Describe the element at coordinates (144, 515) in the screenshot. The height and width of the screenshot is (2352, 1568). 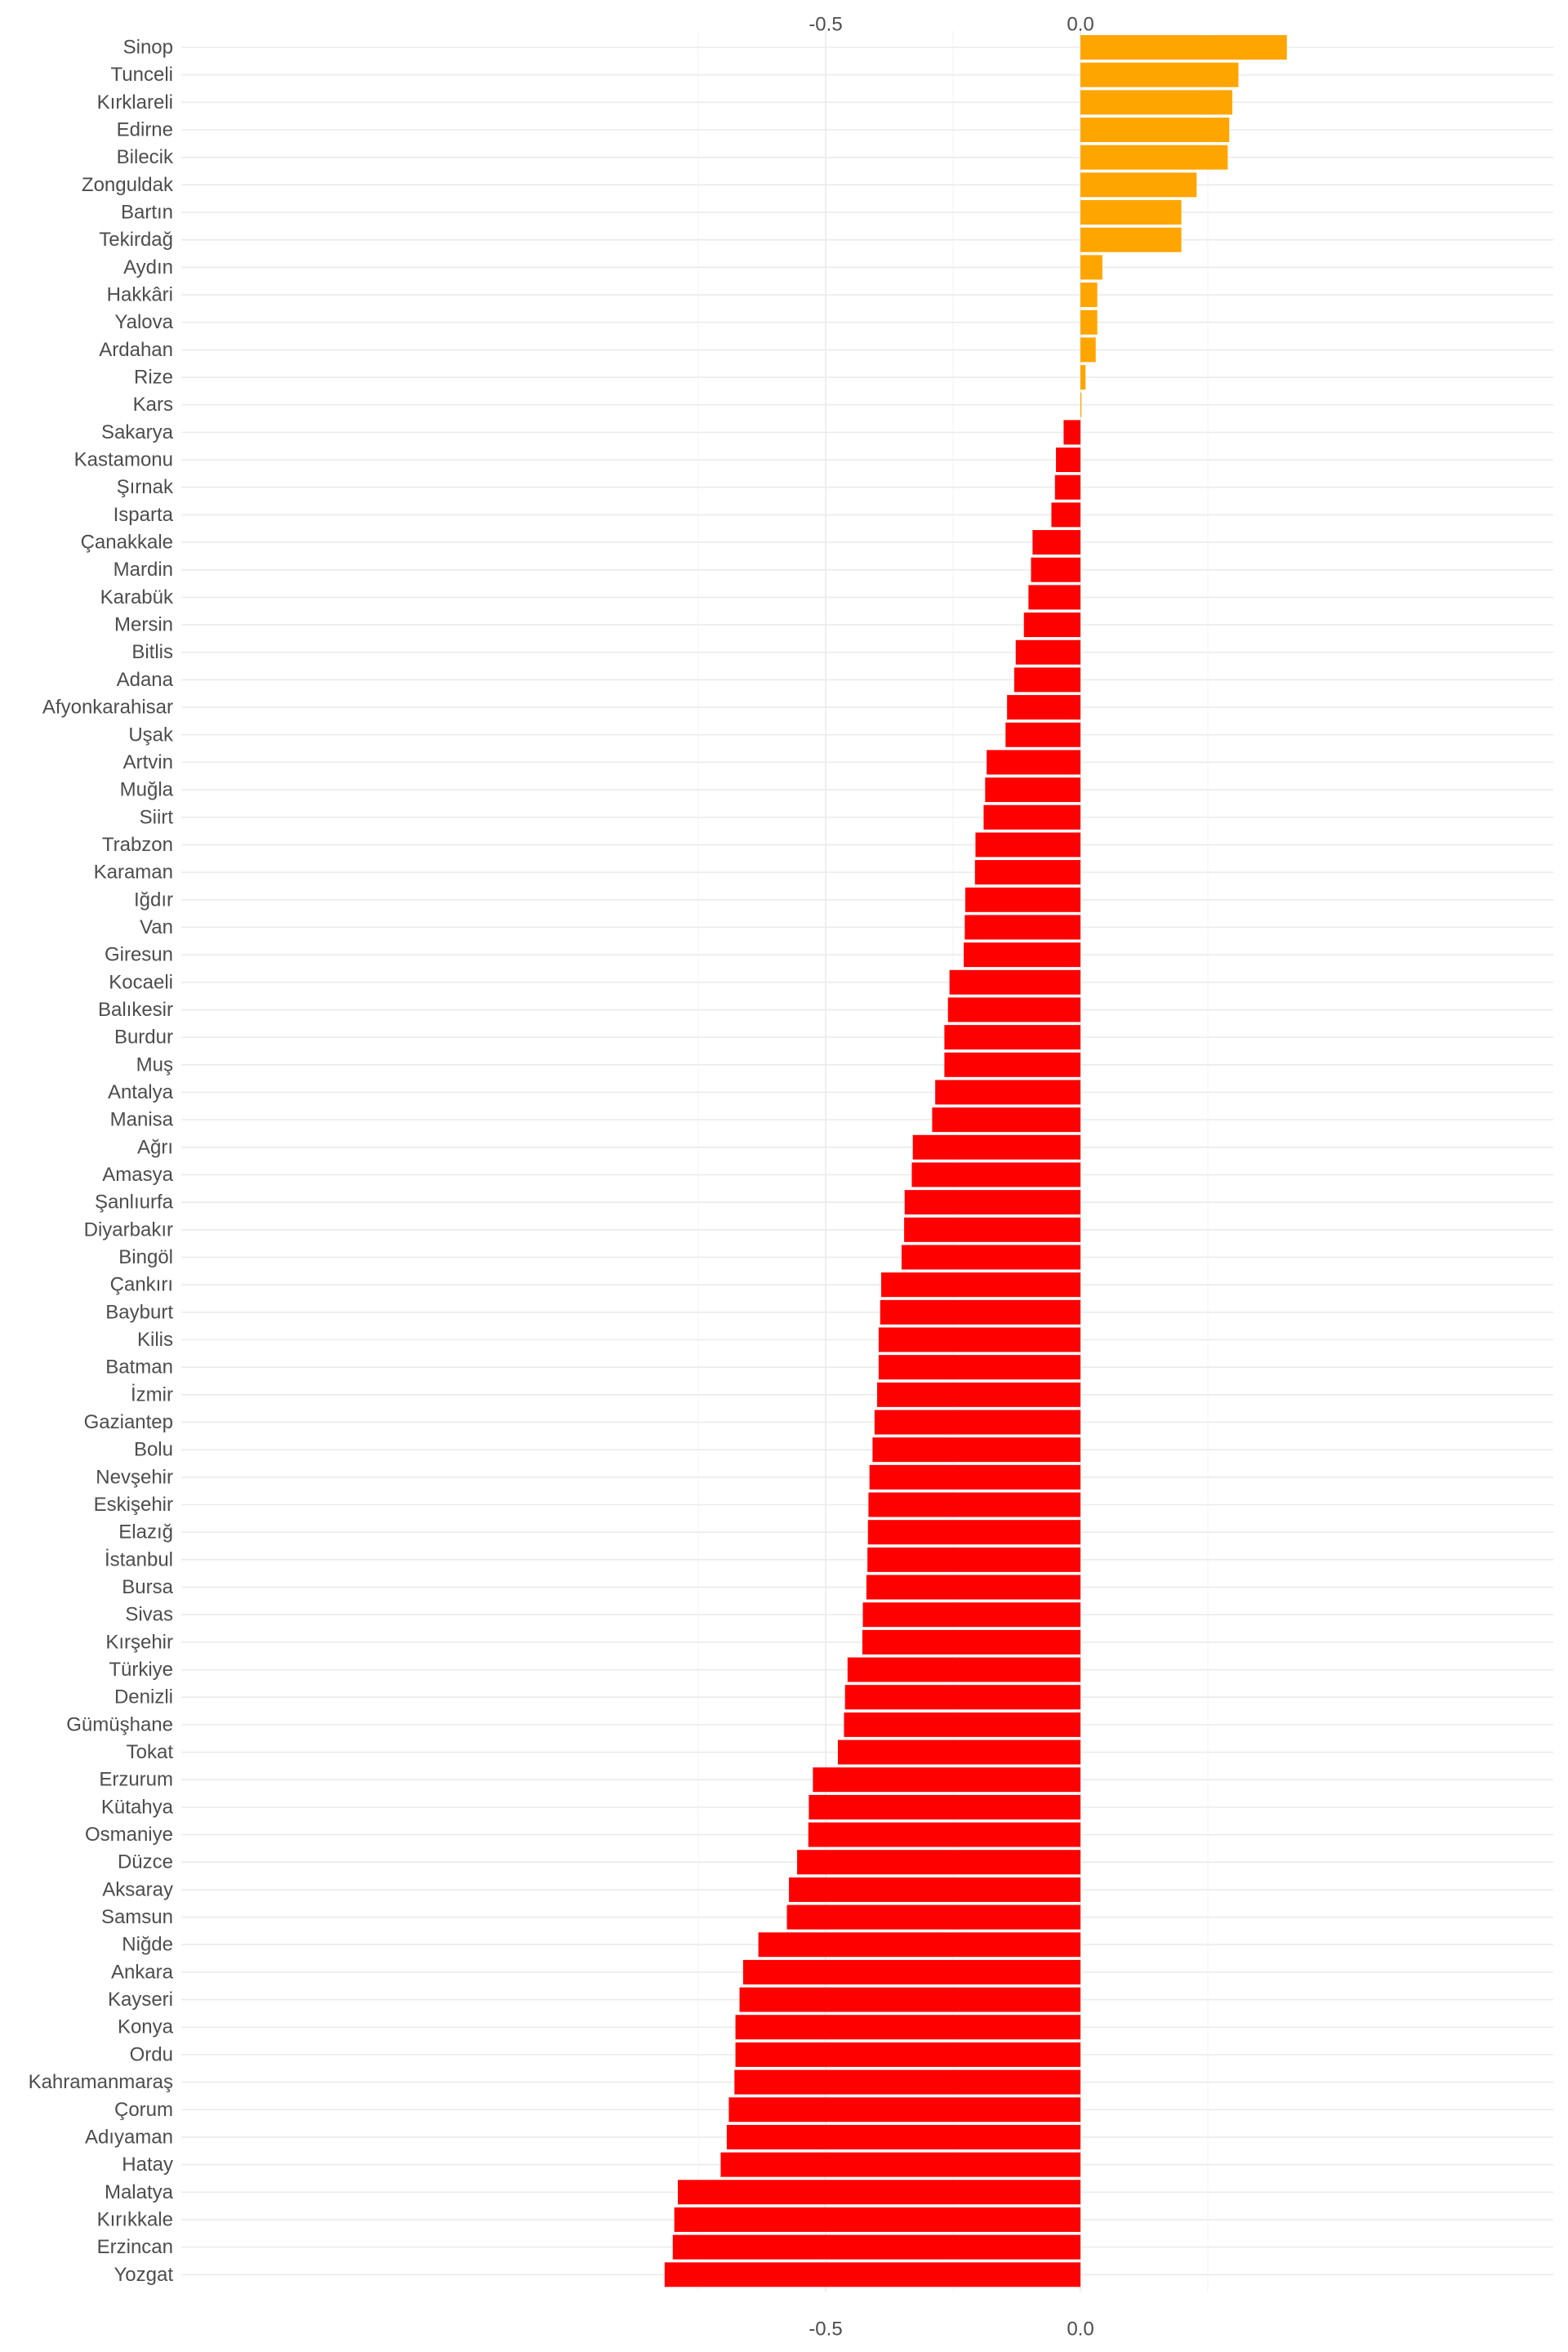
I see `category-label: Isparta` at that location.